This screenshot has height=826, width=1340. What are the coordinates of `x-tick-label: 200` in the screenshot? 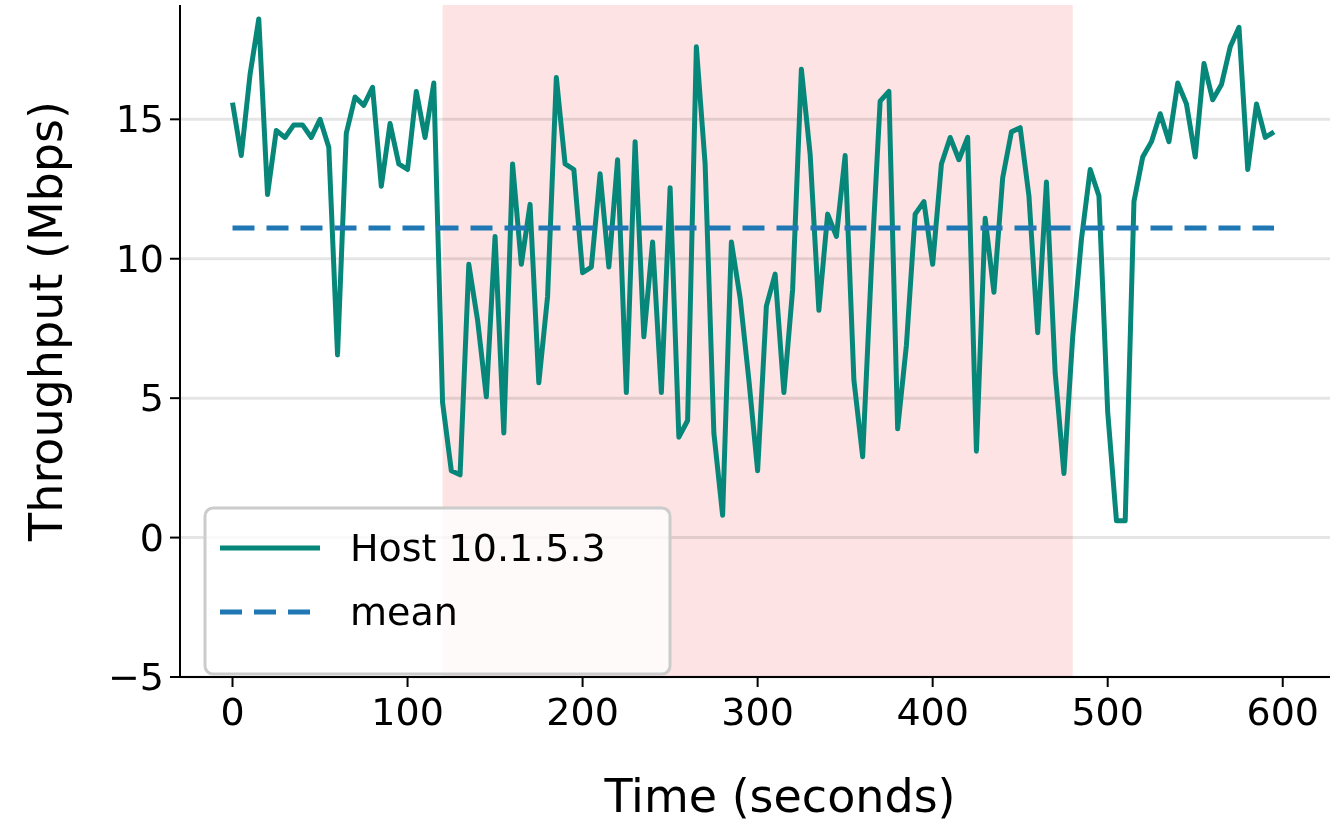 It's located at (582, 712).